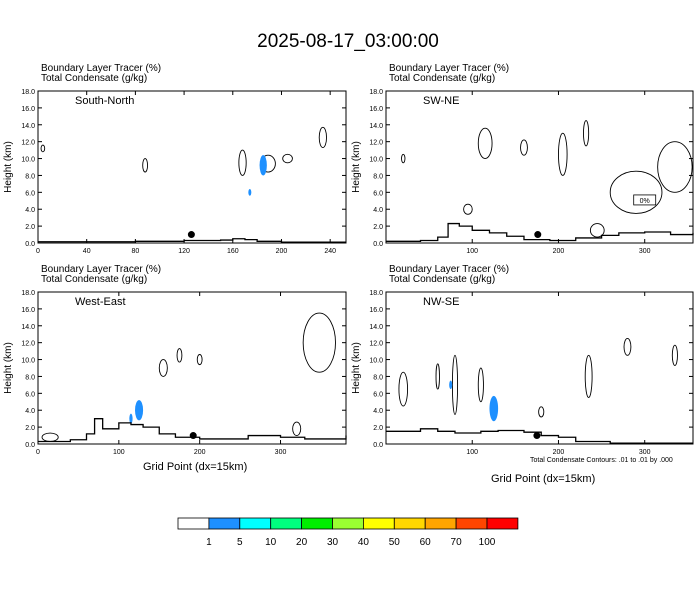 This screenshot has width=696, height=612. What do you see at coordinates (101, 269) in the screenshot?
I see `field-label-3: Boundary Layer Tracer (%)` at bounding box center [101, 269].